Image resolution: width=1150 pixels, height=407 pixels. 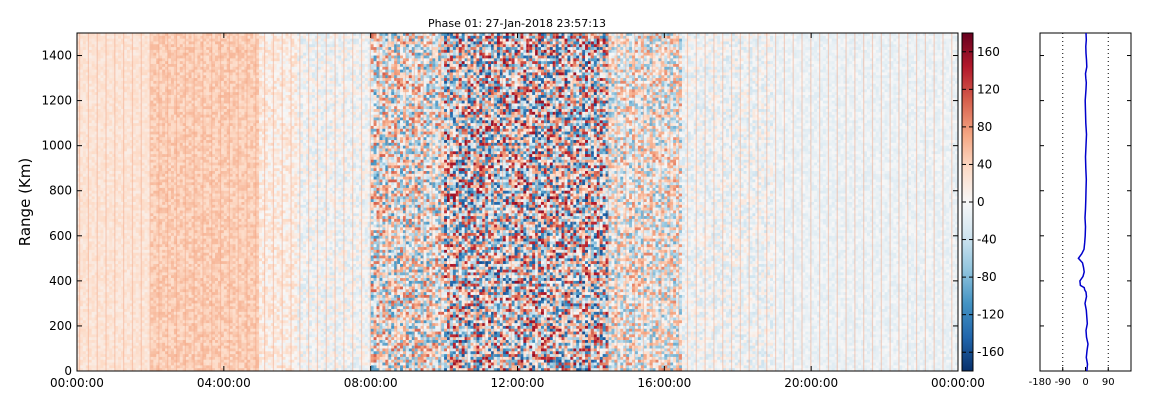 I want to click on profile-x-tick-label: 0, so click(x=1085, y=382).